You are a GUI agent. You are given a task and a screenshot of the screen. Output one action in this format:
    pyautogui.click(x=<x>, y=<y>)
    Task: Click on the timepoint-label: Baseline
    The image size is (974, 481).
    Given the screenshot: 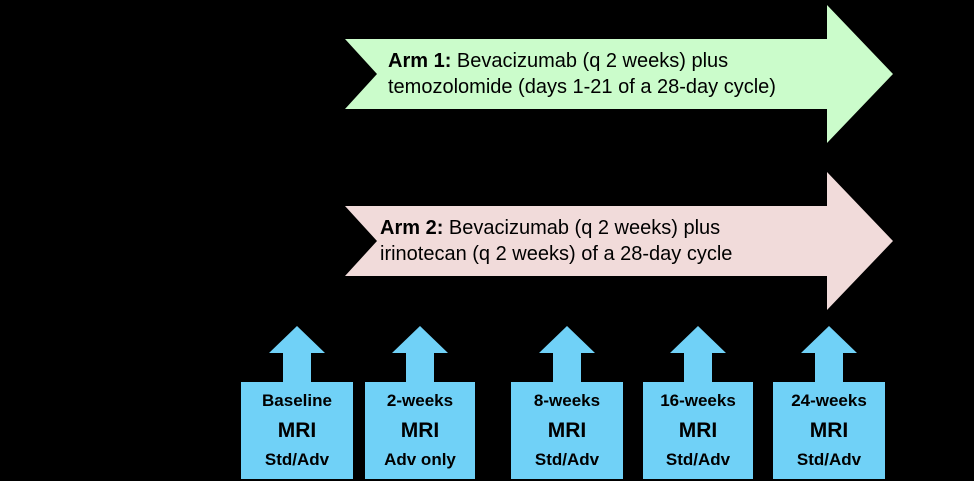 What is the action you would take?
    pyautogui.click(x=297, y=400)
    